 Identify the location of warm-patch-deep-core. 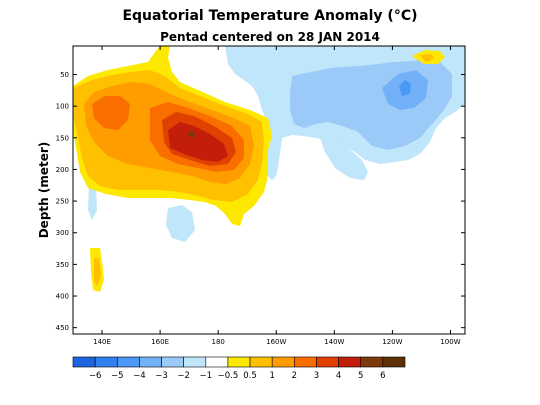
(97, 272).